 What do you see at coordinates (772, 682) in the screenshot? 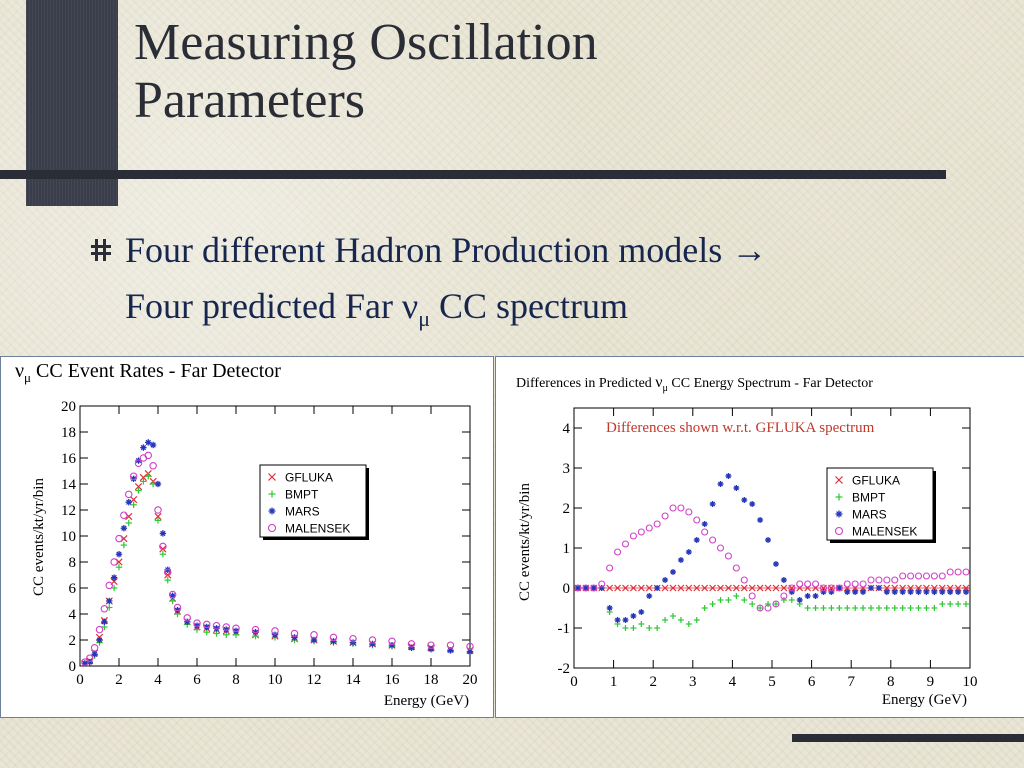
I see `chart2-xtick-label: 5` at bounding box center [772, 682].